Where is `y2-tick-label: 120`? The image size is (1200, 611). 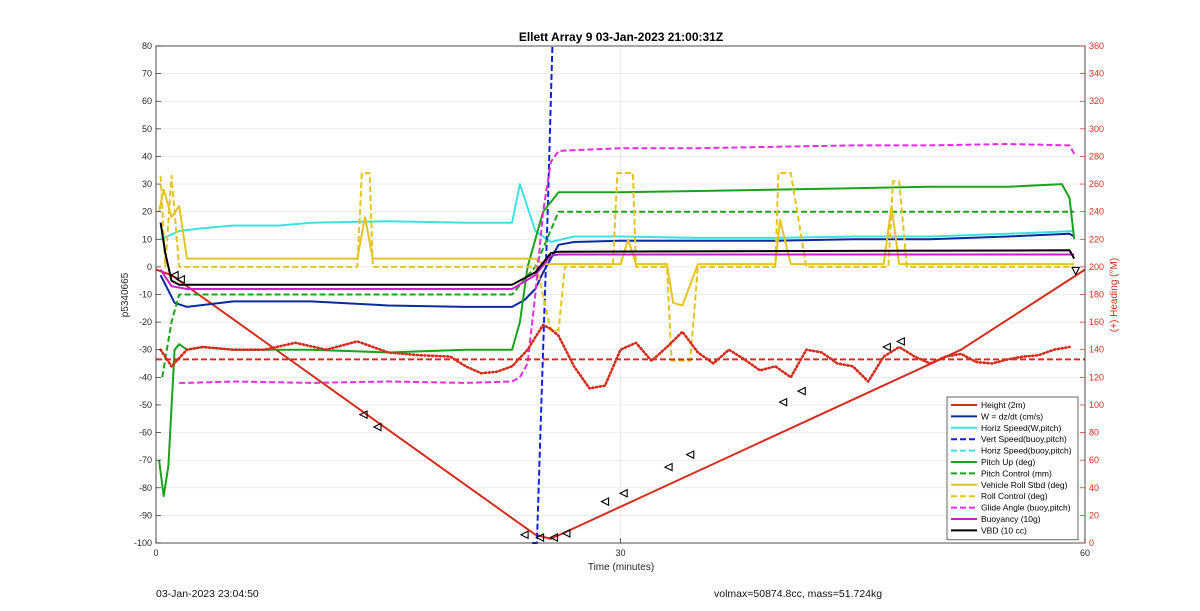
y2-tick-label: 120 is located at coordinates (1096, 377).